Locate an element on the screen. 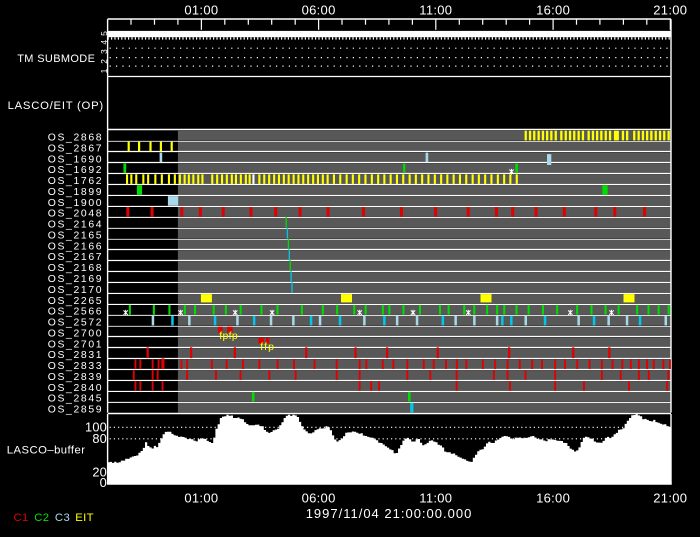 This screenshot has height=537, width=700. svg-text: C2 is located at coordinates (41, 518).